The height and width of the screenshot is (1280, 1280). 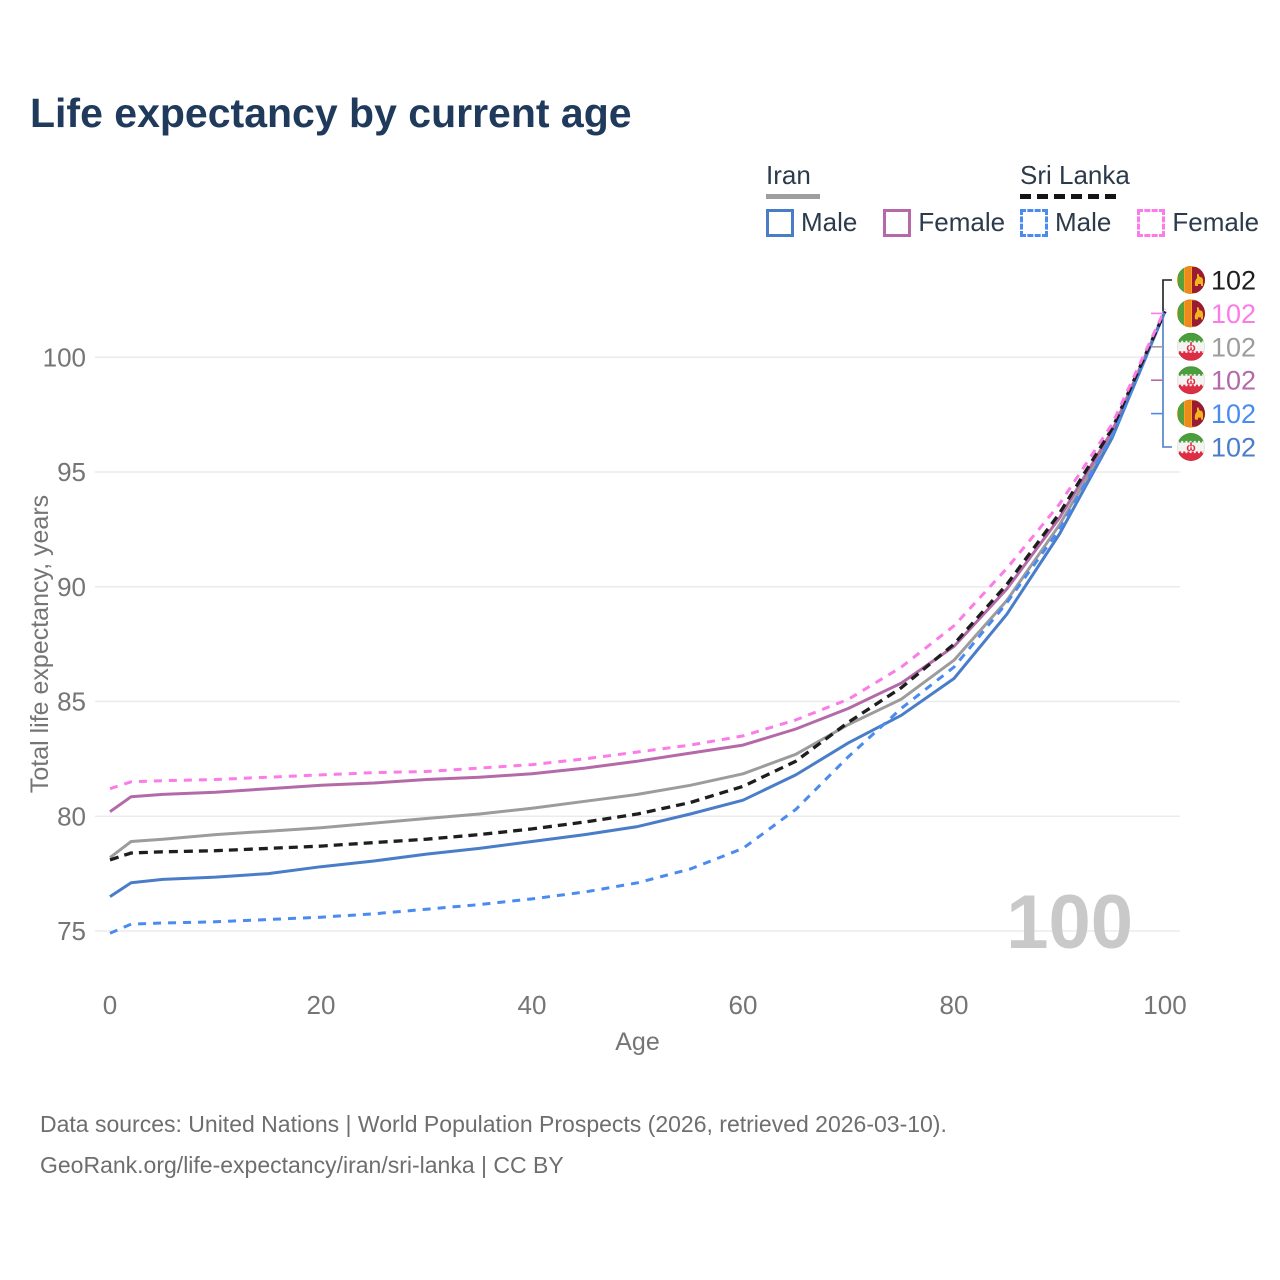 What do you see at coordinates (1034, 222) in the screenshot?
I see `legend-swatch-sri-lanka-male` at bounding box center [1034, 222].